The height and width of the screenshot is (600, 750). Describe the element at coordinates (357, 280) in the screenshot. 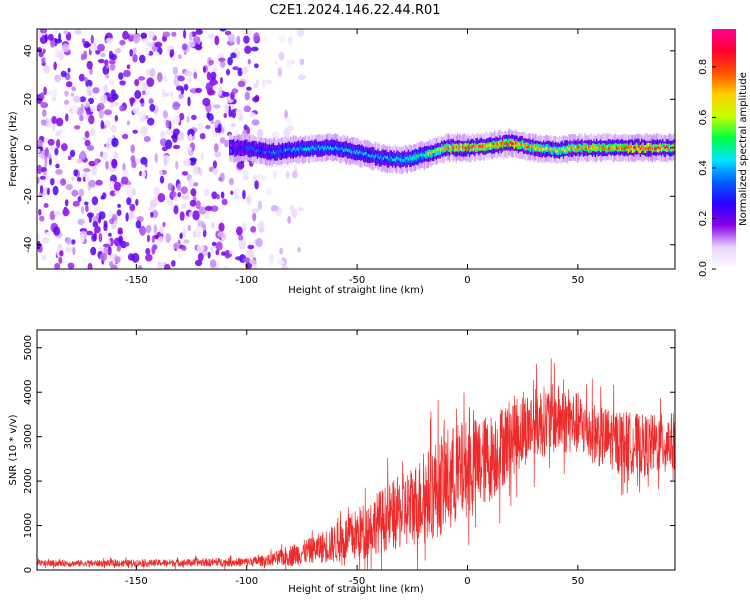

I see `x-tick-label: -50` at that location.